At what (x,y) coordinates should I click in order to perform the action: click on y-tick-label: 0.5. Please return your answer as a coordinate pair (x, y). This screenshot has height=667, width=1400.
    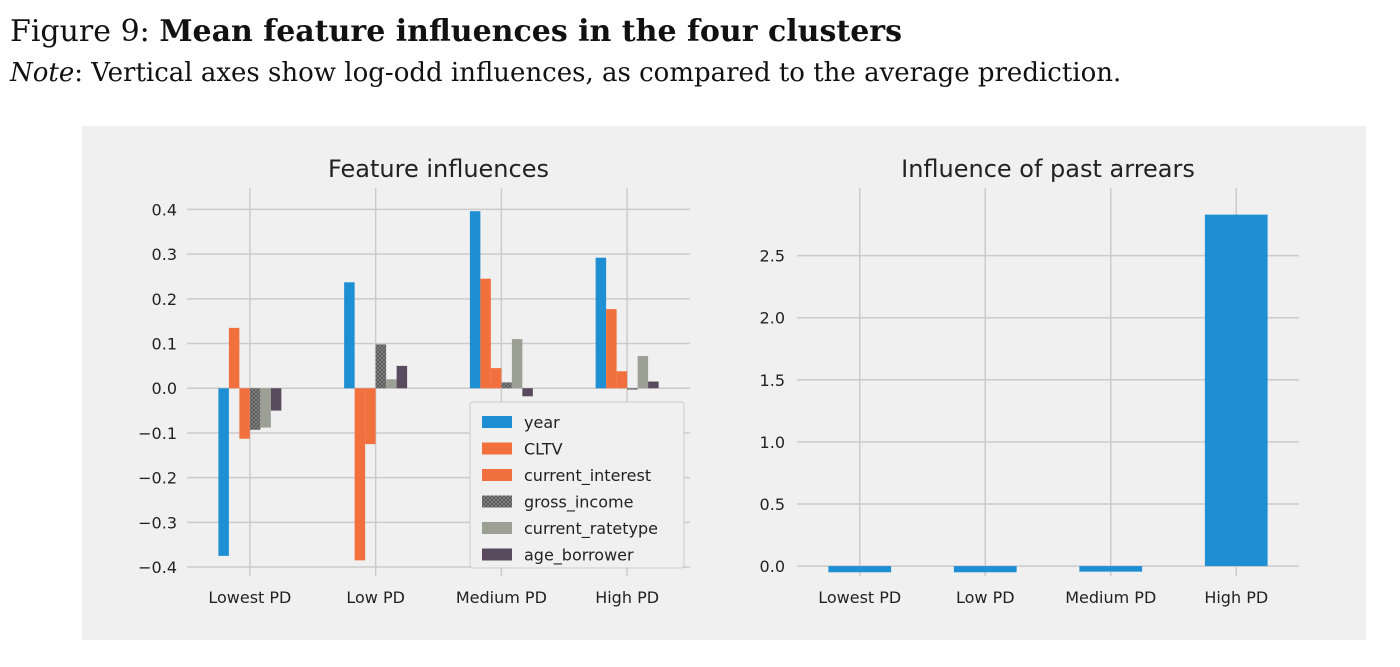
    Looking at the image, I should click on (772, 504).